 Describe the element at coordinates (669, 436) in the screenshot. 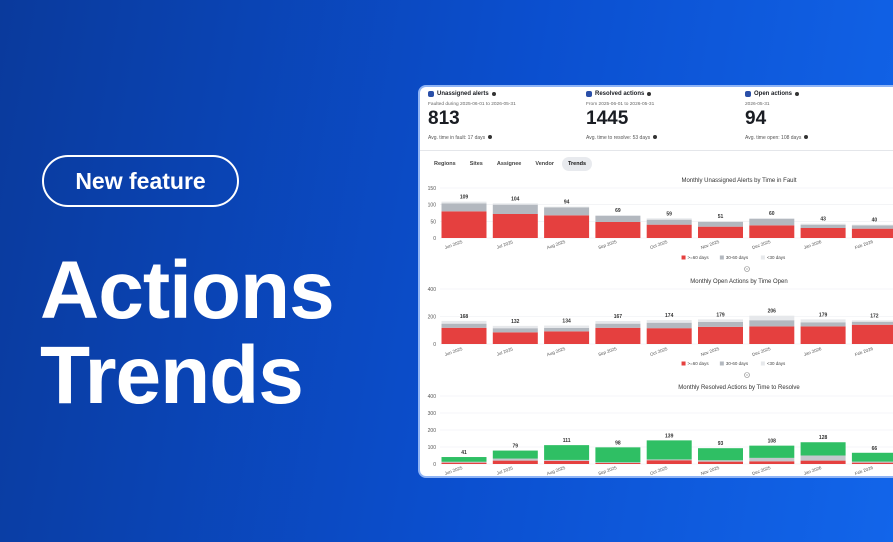

I see `total-label: 139` at that location.